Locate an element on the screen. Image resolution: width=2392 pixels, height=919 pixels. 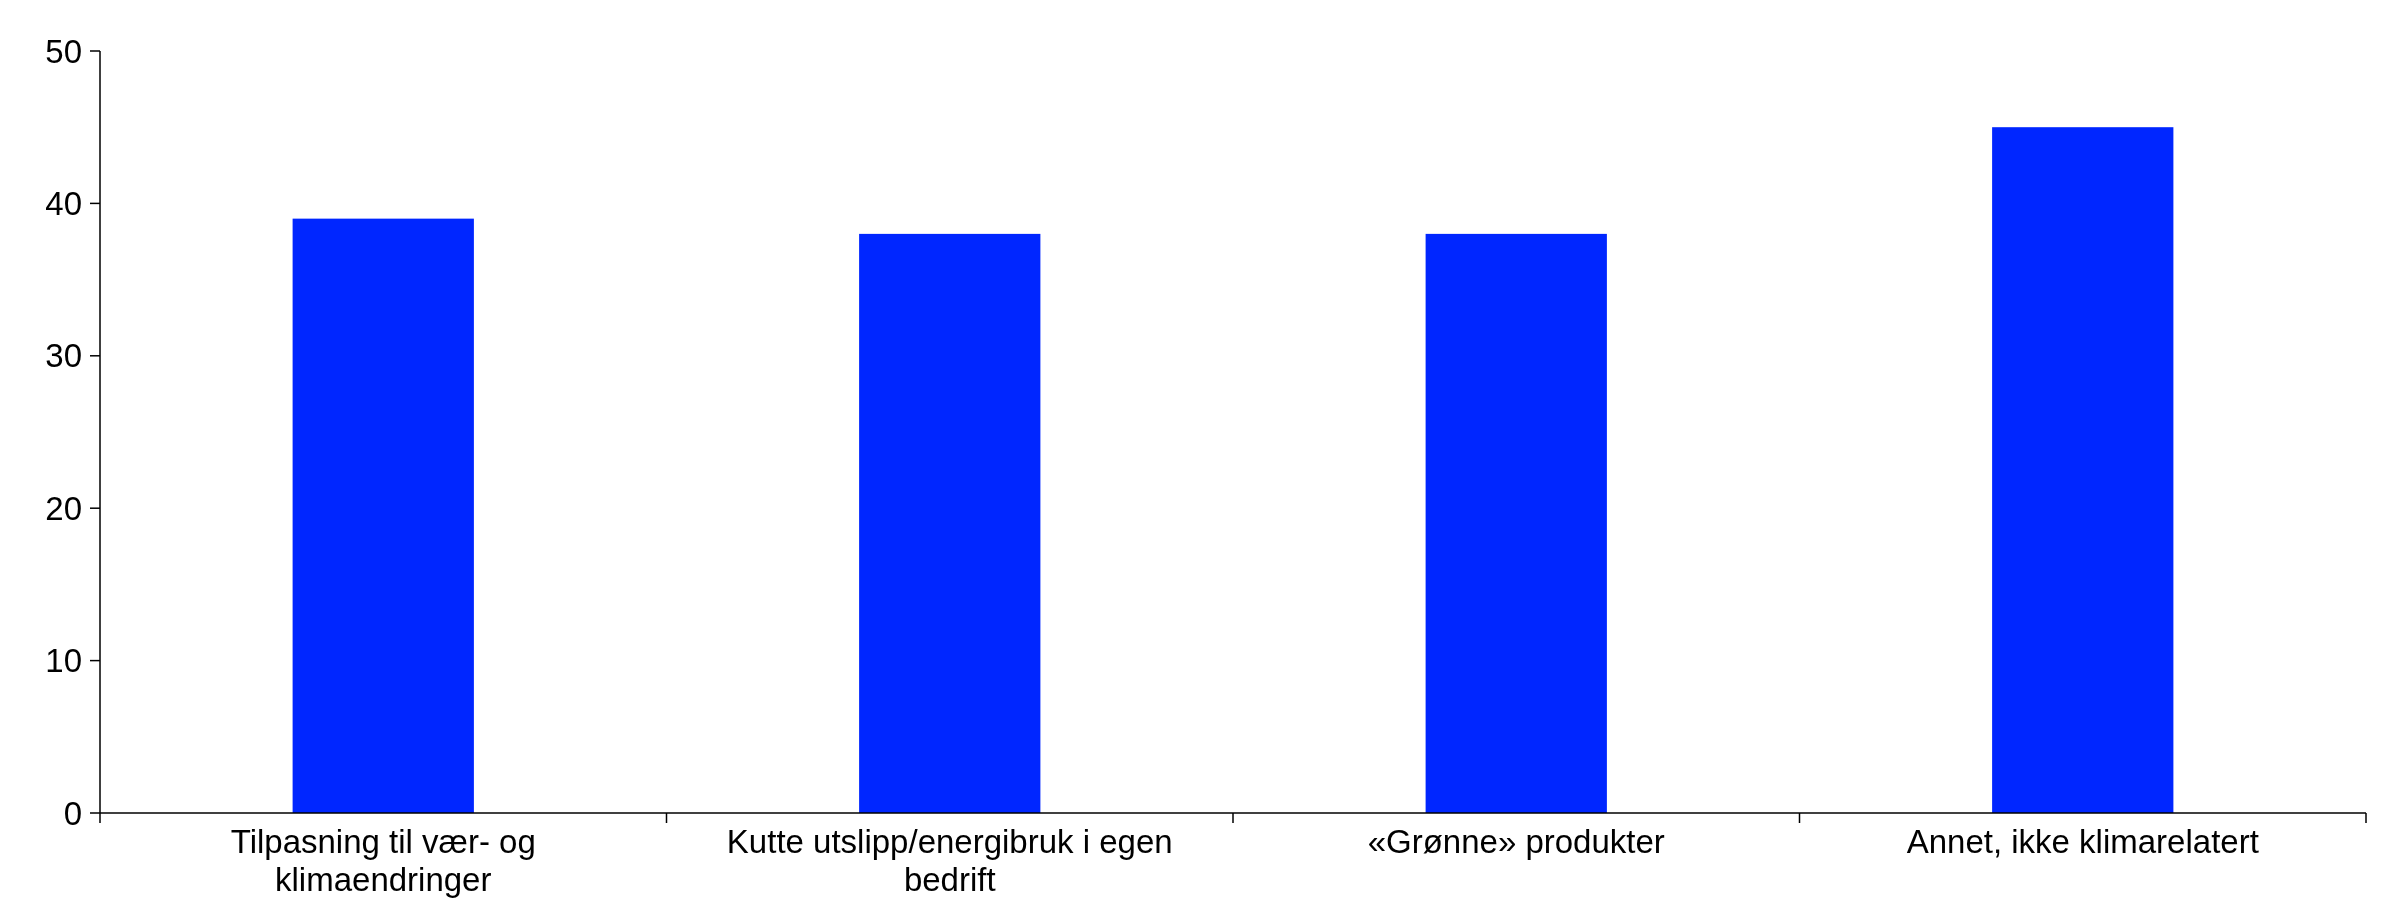
y-tick-label: 40 is located at coordinates (63, 203).